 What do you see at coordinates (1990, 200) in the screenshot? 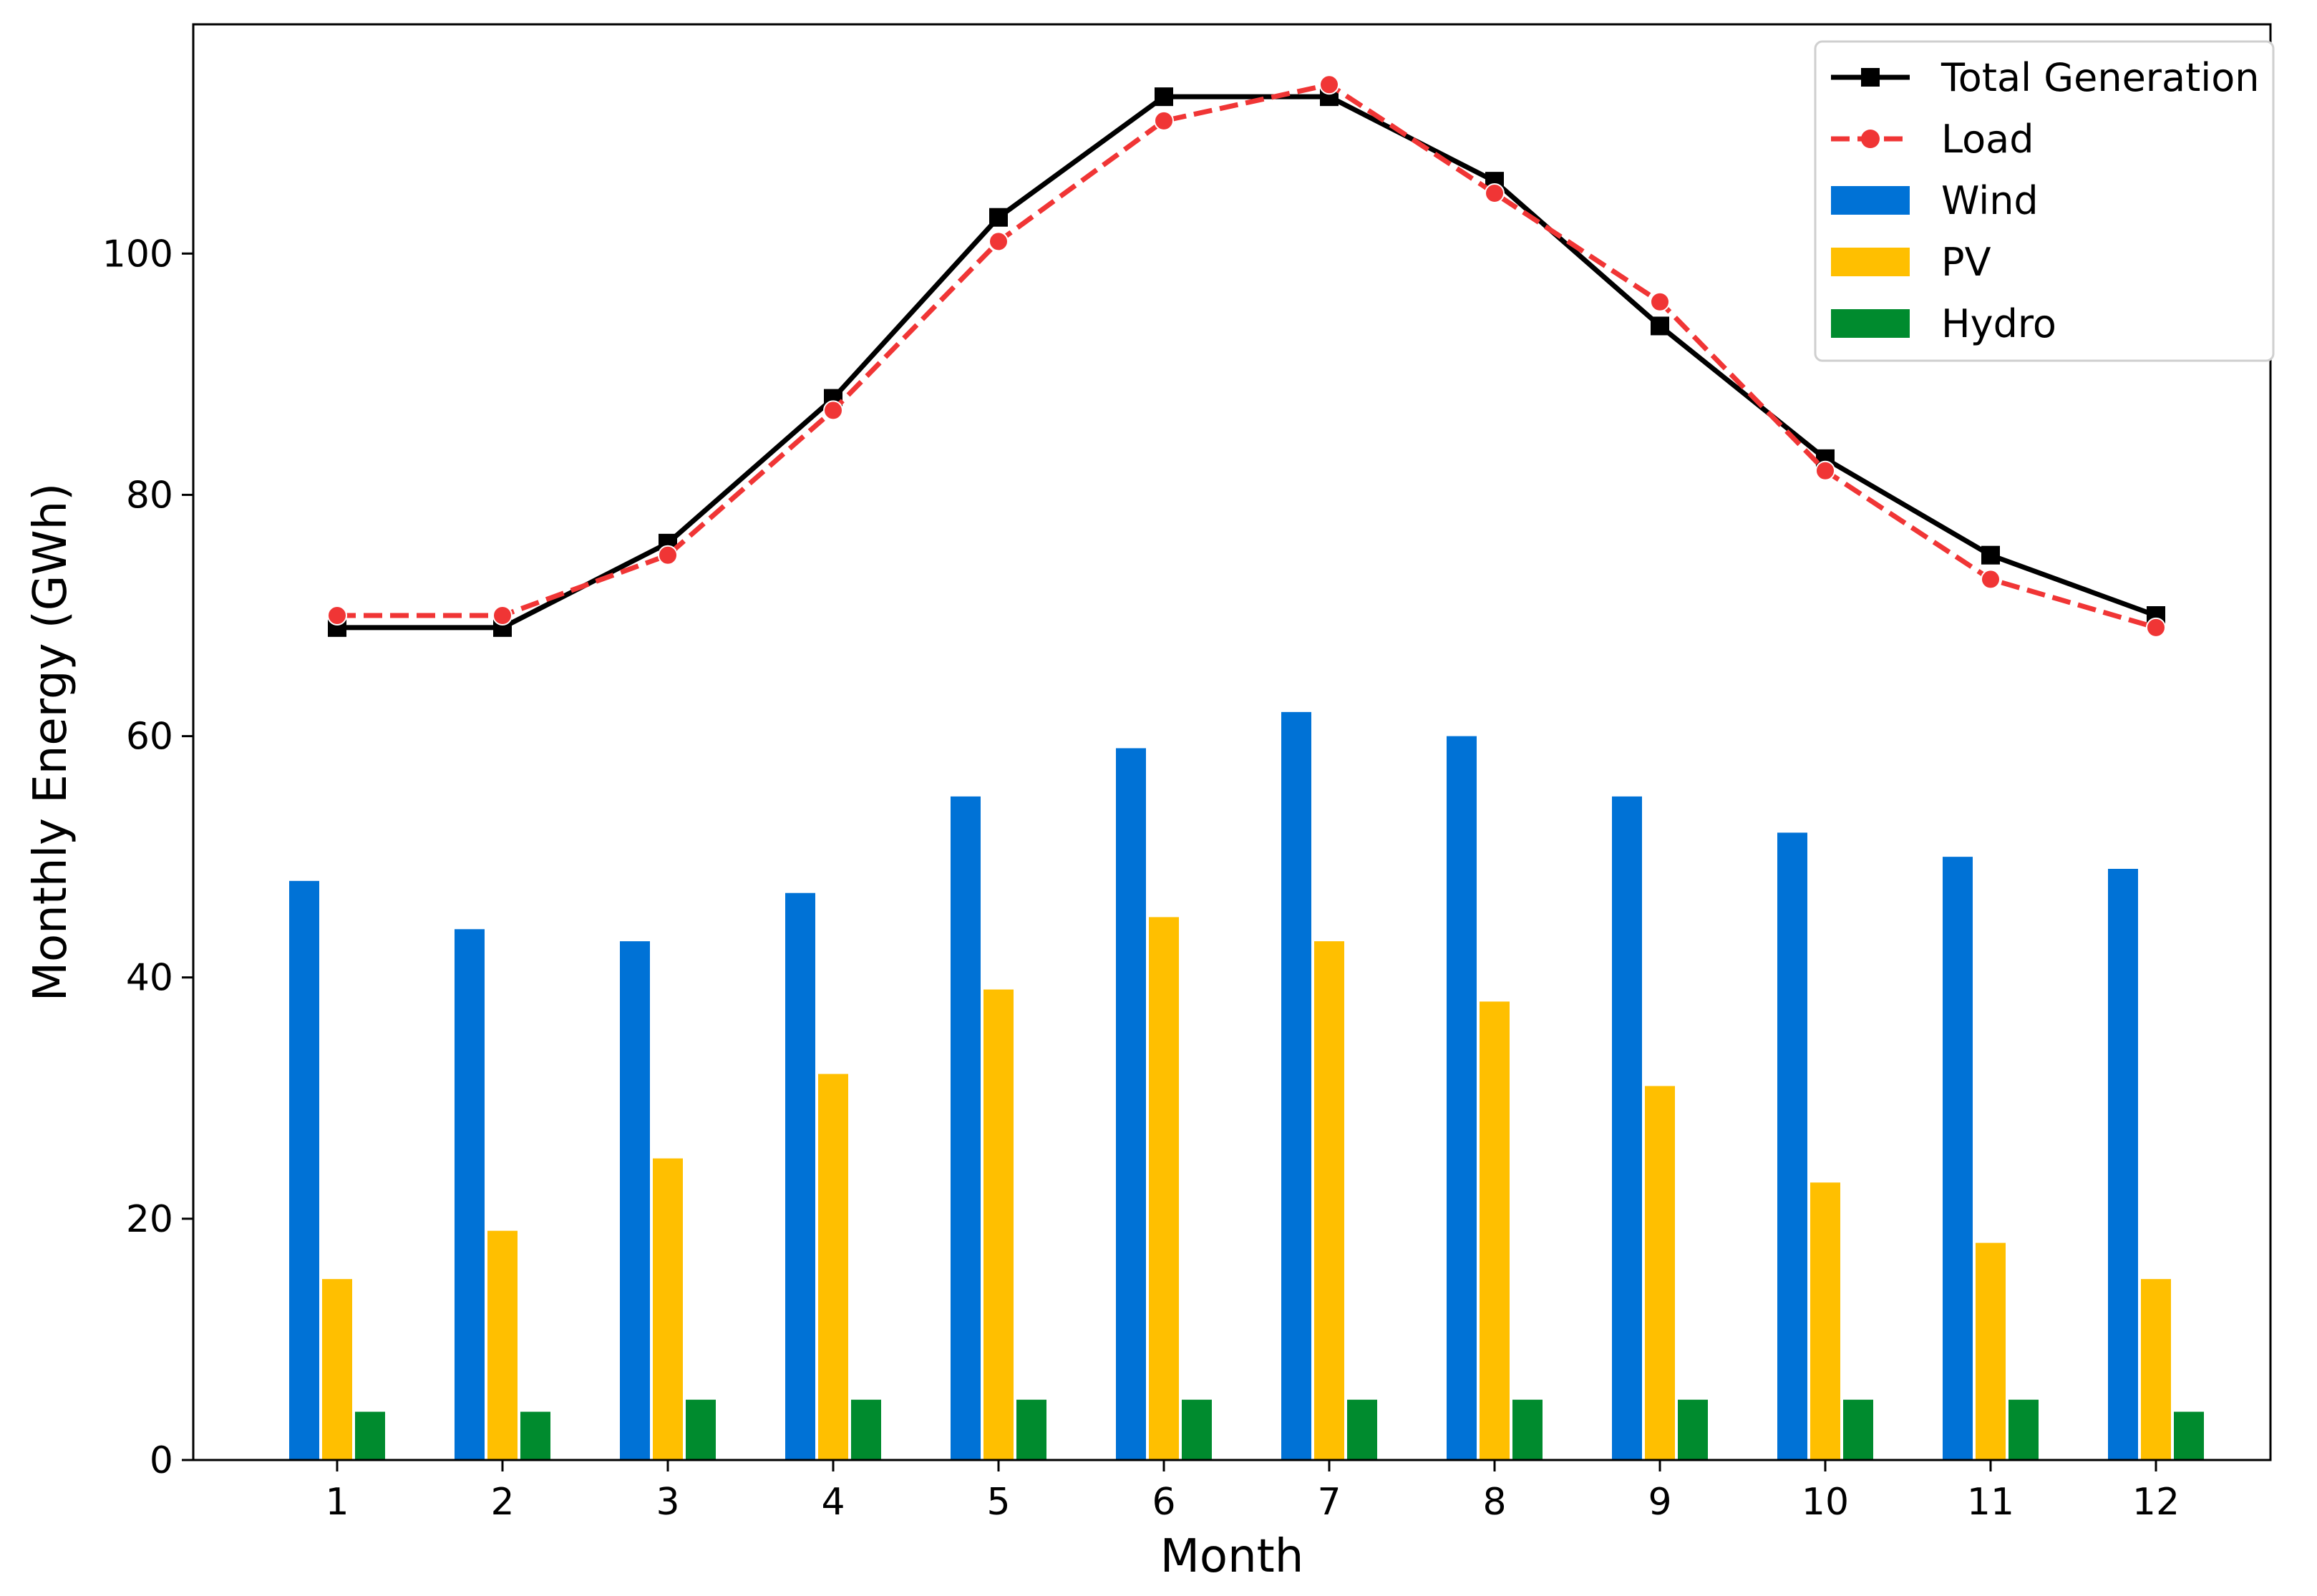
I see `legend-label-wind: Wind` at bounding box center [1990, 200].